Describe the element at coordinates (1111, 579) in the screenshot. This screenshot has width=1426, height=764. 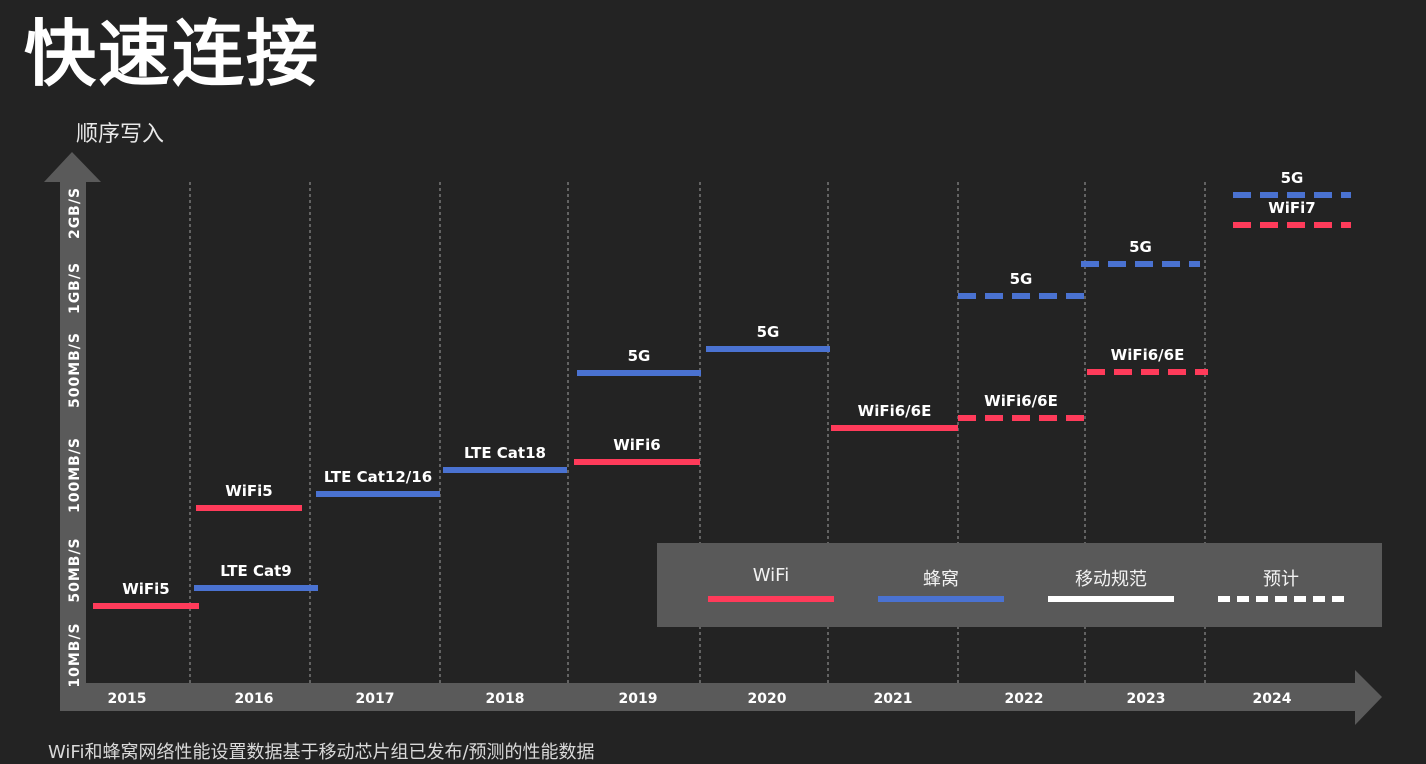
I see `legend-label-spec: 移动规范` at that location.